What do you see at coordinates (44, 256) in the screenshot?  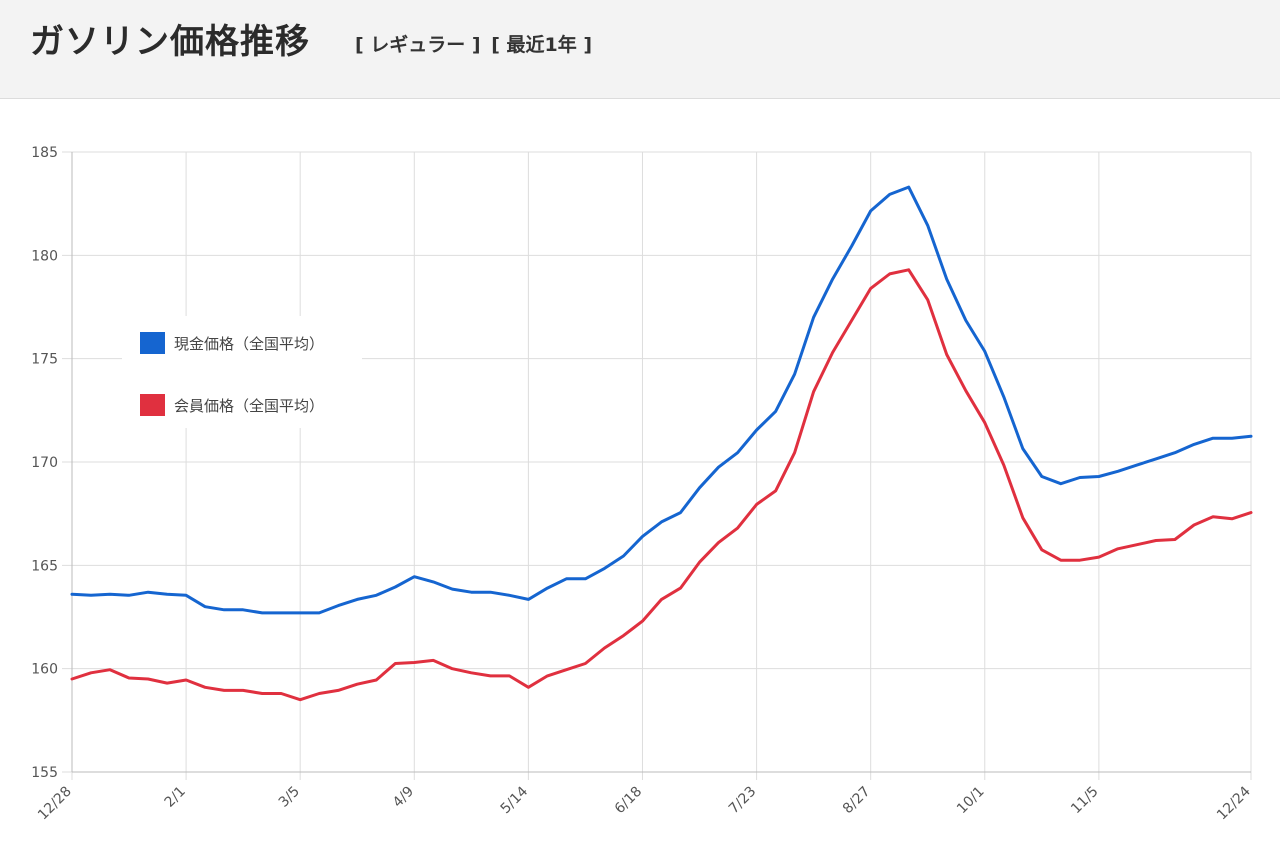 I see `y-tick-label: 180` at bounding box center [44, 256].